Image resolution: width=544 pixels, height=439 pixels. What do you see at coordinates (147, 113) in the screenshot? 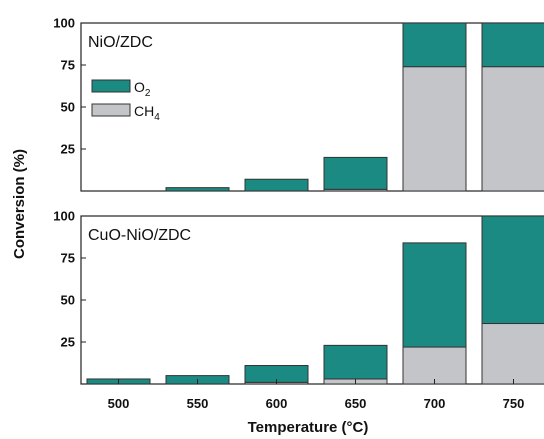
I see `legend-label-ch4: CH4` at bounding box center [147, 113].